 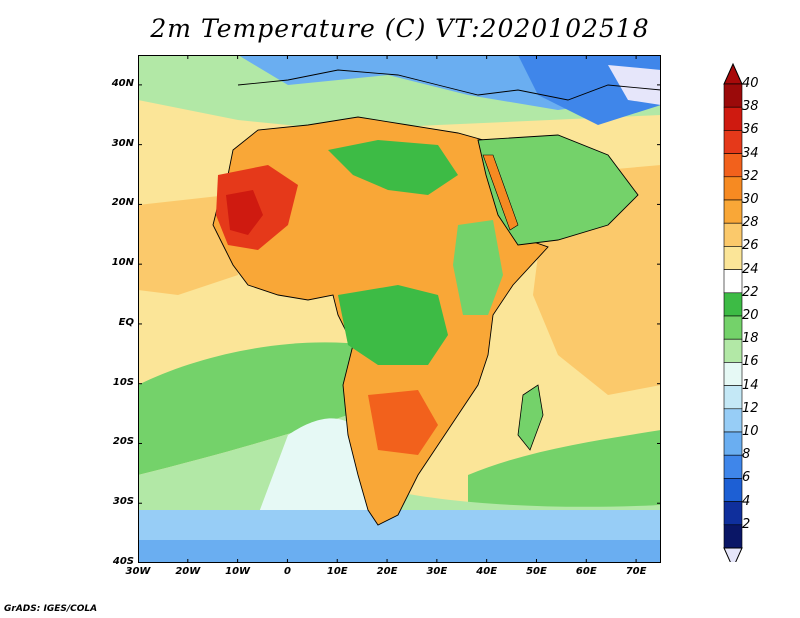 I want to click on lon-tick-label: 20W, so click(x=188, y=571).